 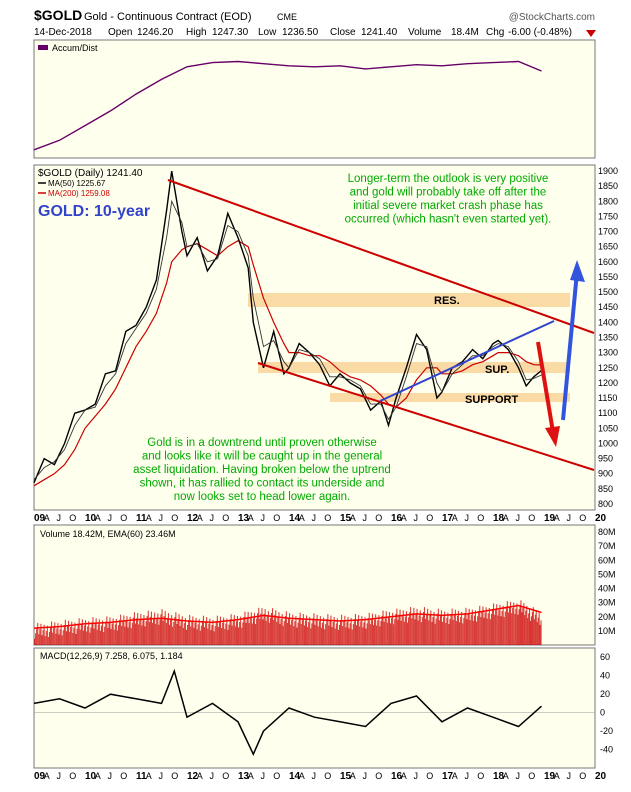 I want to click on close-value: 1241.40, so click(x=379, y=32).